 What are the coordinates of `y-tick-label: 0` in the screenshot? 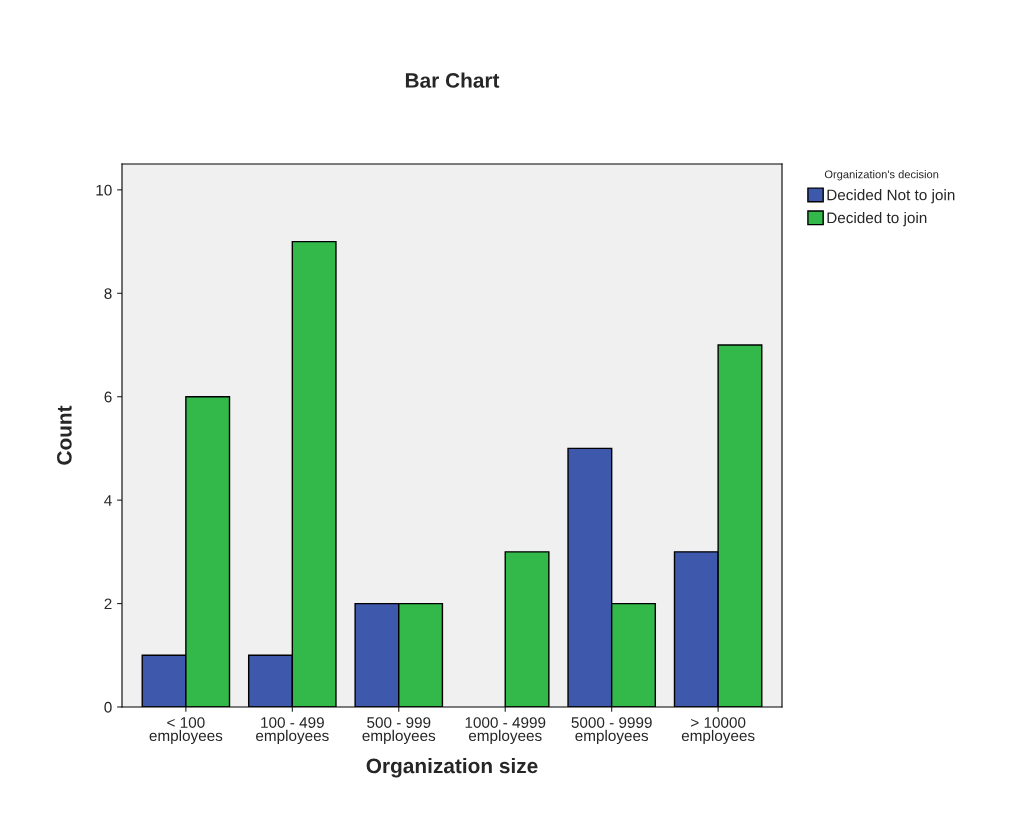 It's located at (108, 707).